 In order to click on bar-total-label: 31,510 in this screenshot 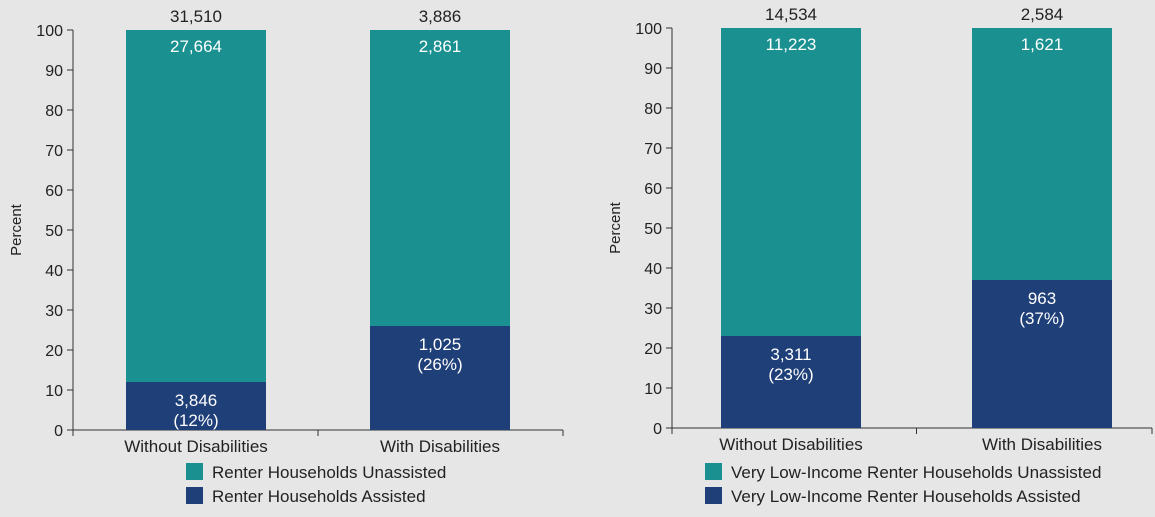, I will do `click(196, 16)`.